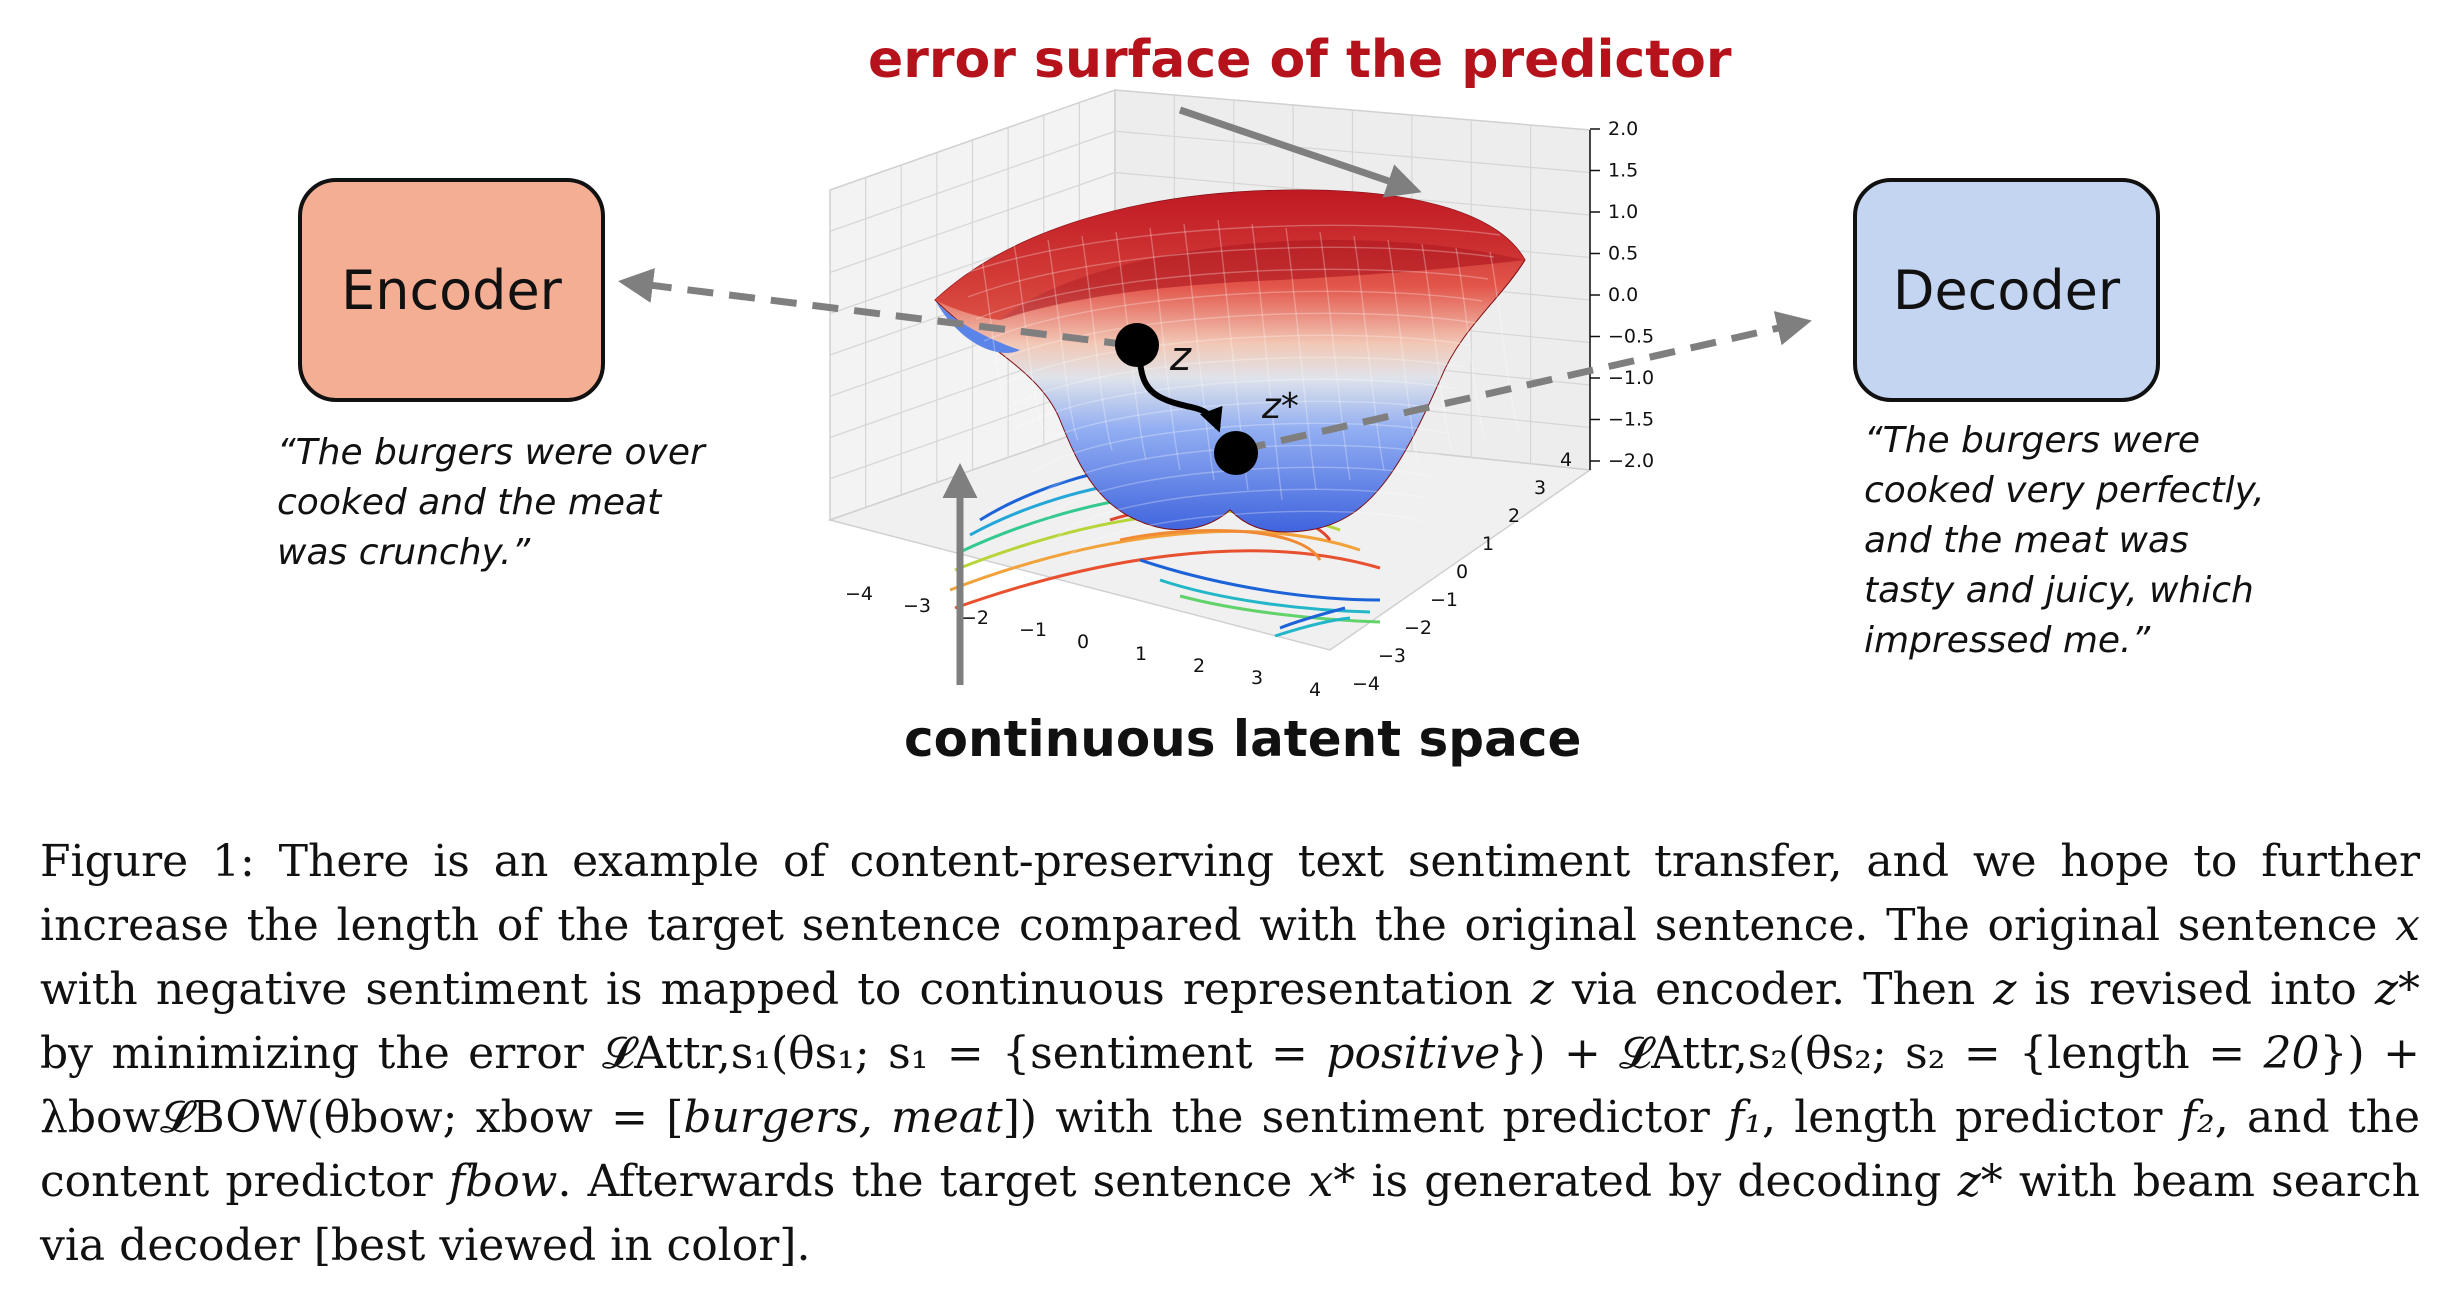 The height and width of the screenshot is (1312, 2442). Describe the element at coordinates (1566, 460) in the screenshot. I see `y-tick-label: 4` at that location.